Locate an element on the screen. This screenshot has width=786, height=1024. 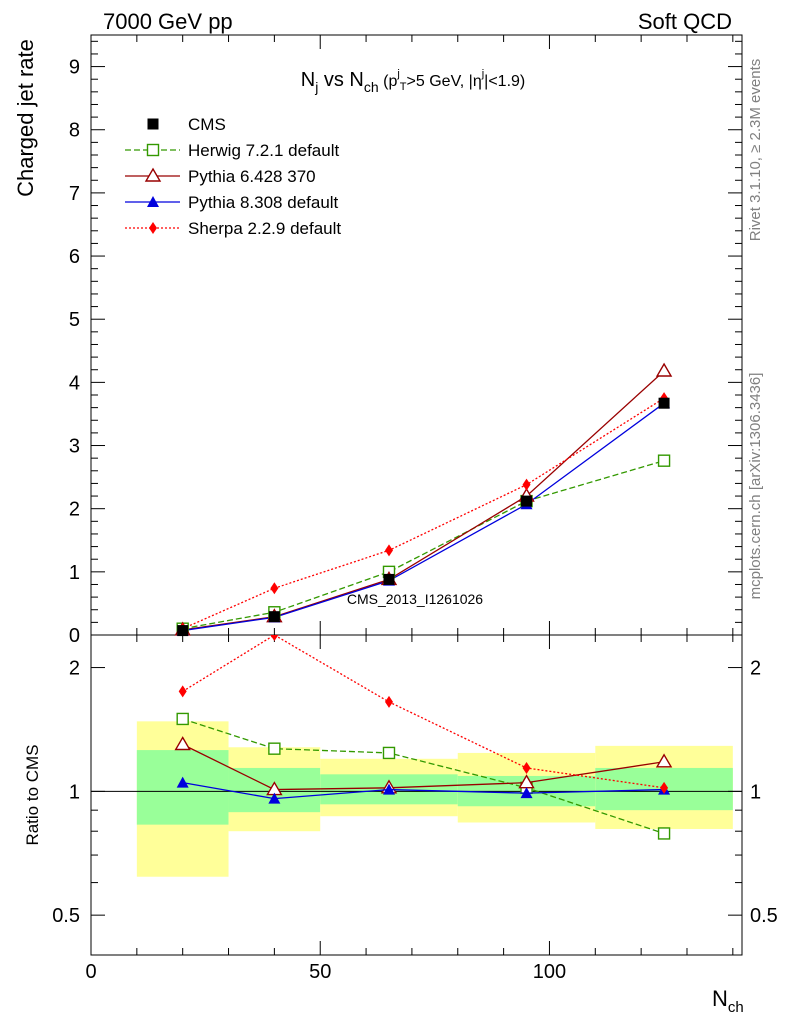
ratio-series-lines is located at coordinates (423, 737).